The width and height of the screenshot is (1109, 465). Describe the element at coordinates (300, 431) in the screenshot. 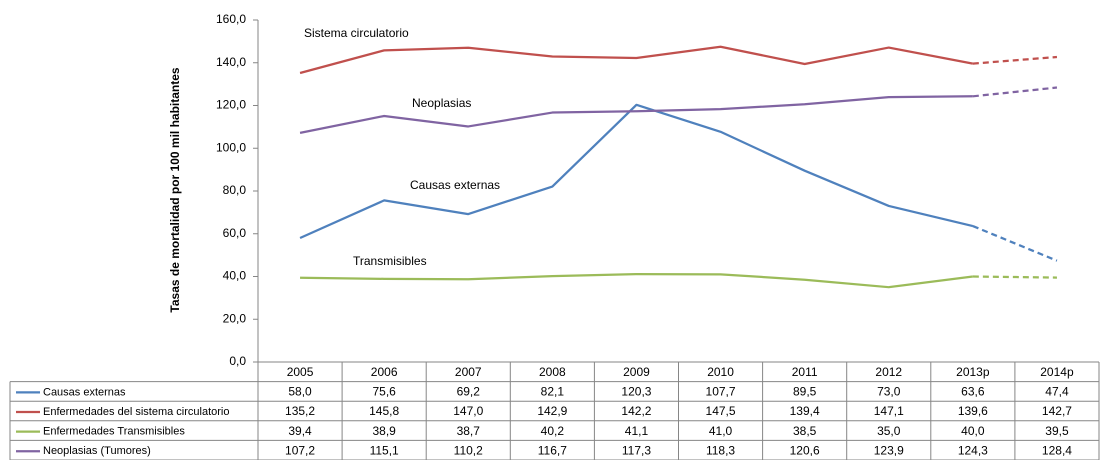

I see `table-value: 39,4` at that location.